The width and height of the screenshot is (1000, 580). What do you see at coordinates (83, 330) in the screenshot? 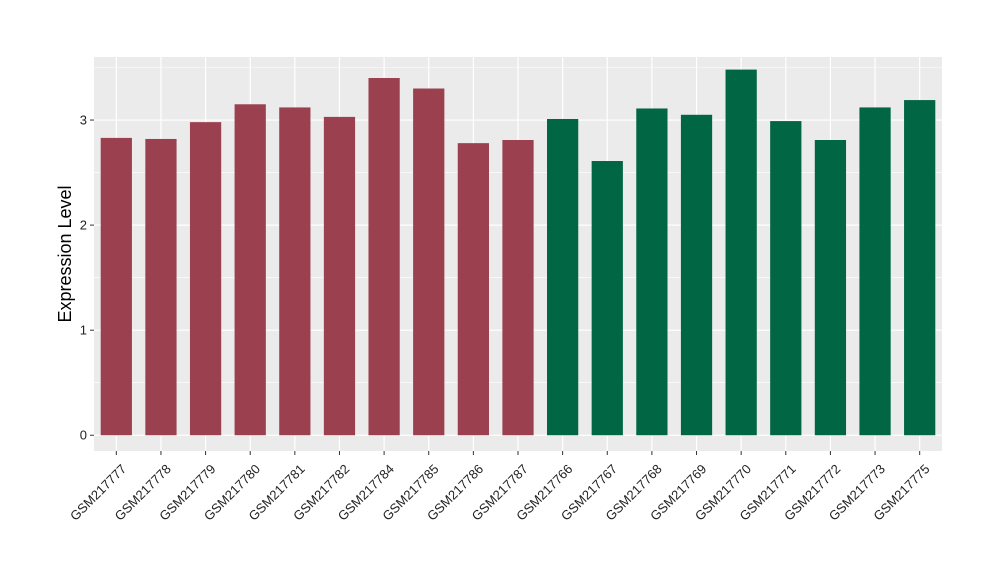
I see `y-tick-label: 1` at bounding box center [83, 330].